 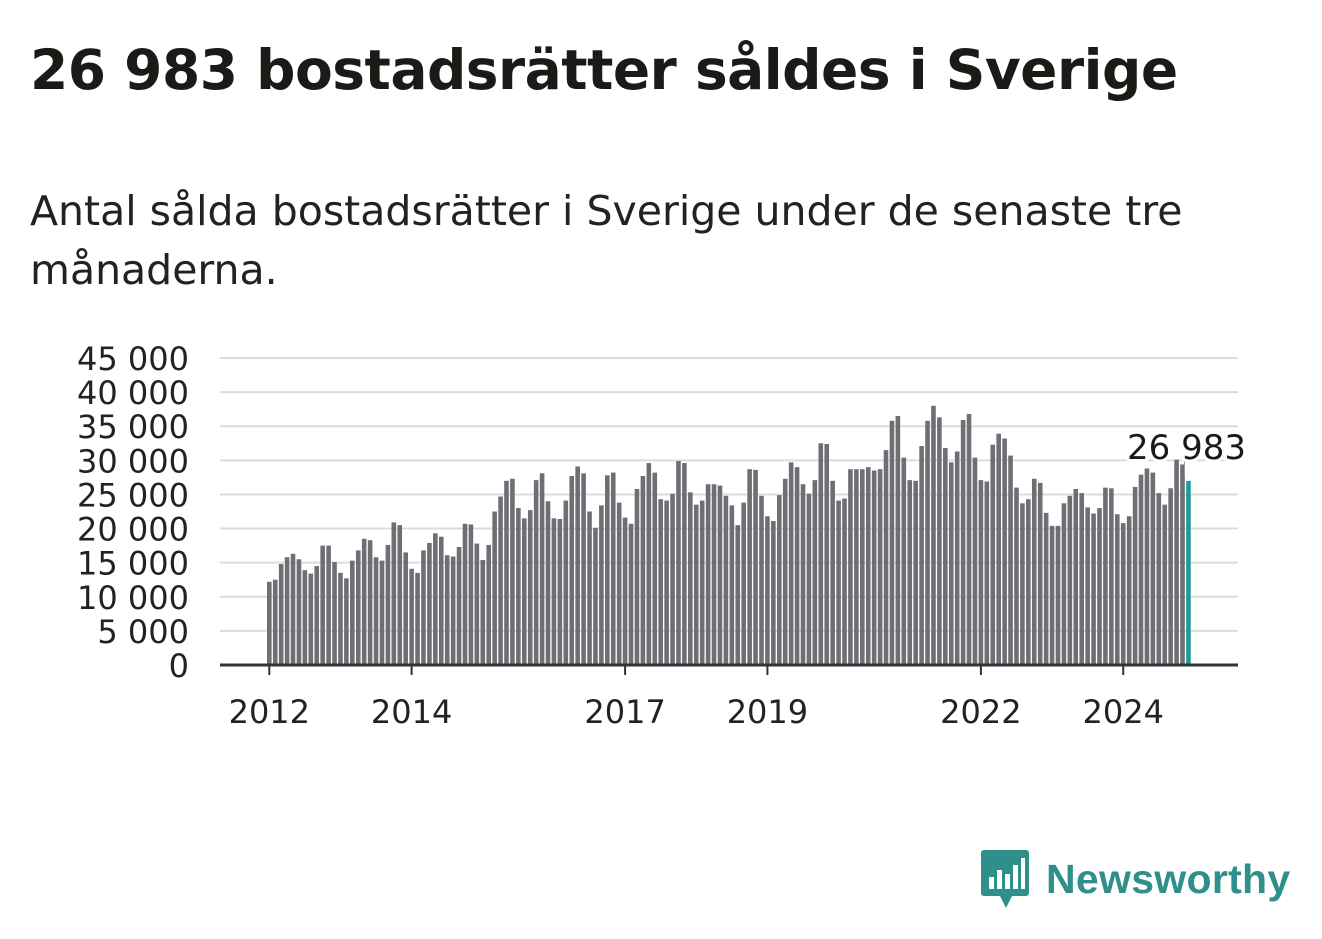 I want to click on latest-value-label: 26 983, so click(x=1186, y=448).